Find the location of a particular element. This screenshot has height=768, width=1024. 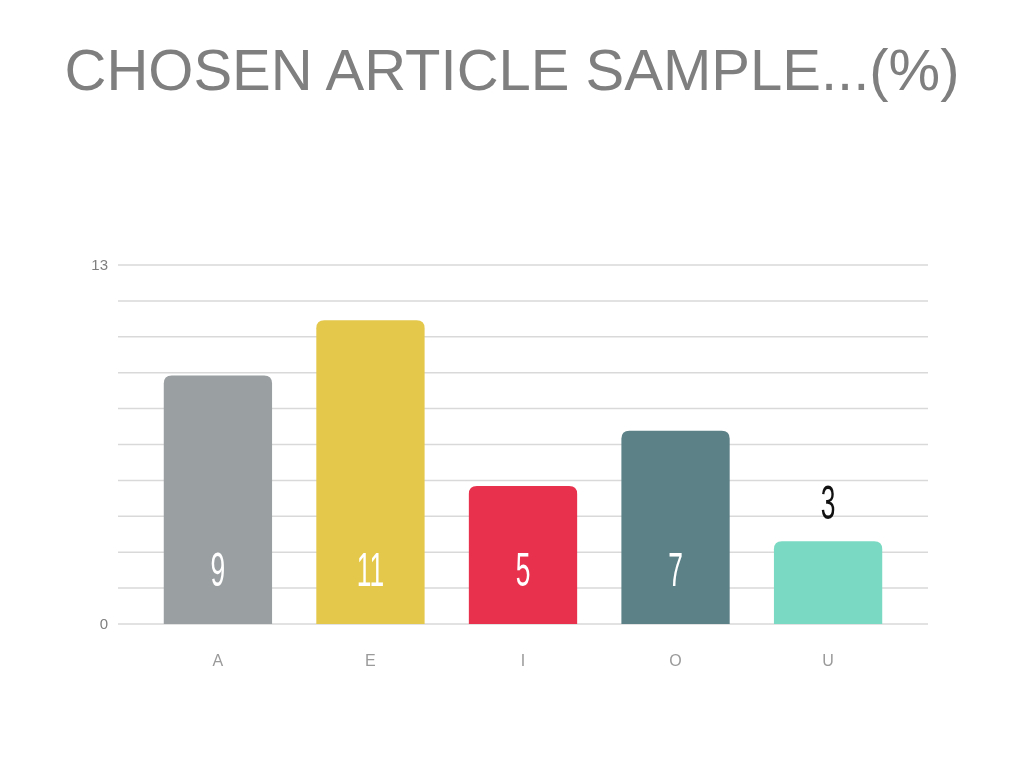

data-label: 5 is located at coordinates (523, 569).